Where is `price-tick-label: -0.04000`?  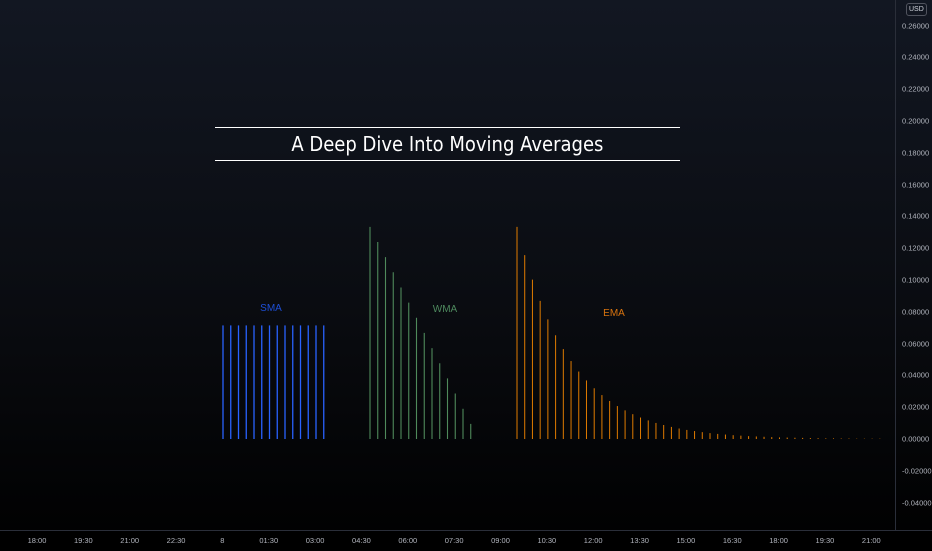 price-tick-label: -0.04000 is located at coordinates (917, 503).